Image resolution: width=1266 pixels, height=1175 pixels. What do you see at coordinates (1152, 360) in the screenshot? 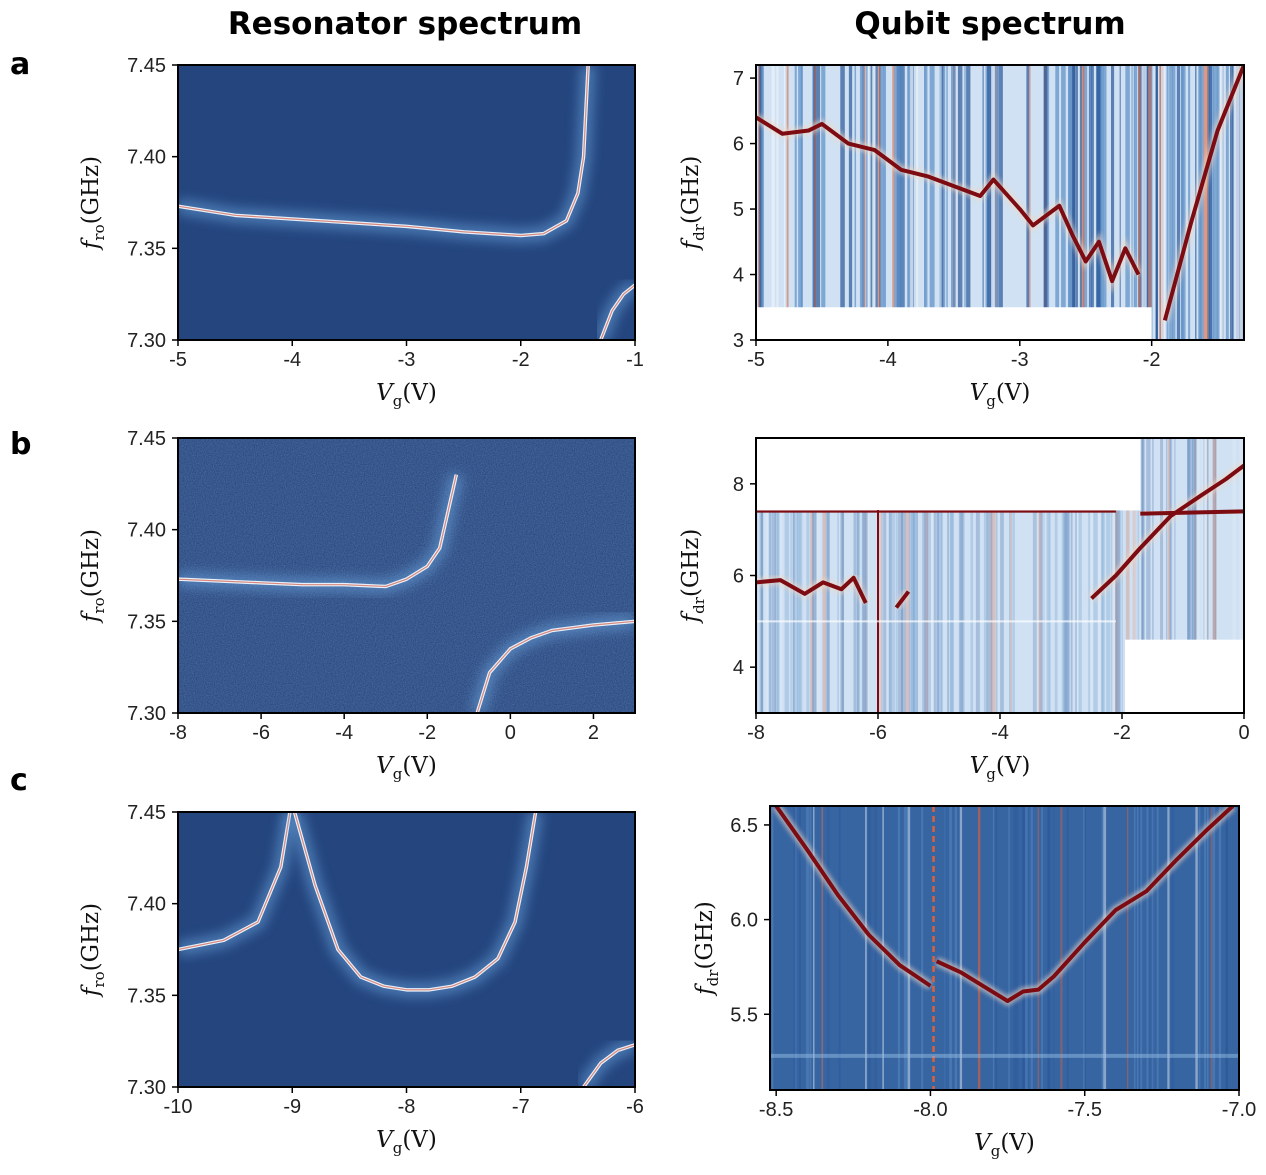
I see `x-tick-label: -2` at bounding box center [1152, 360].